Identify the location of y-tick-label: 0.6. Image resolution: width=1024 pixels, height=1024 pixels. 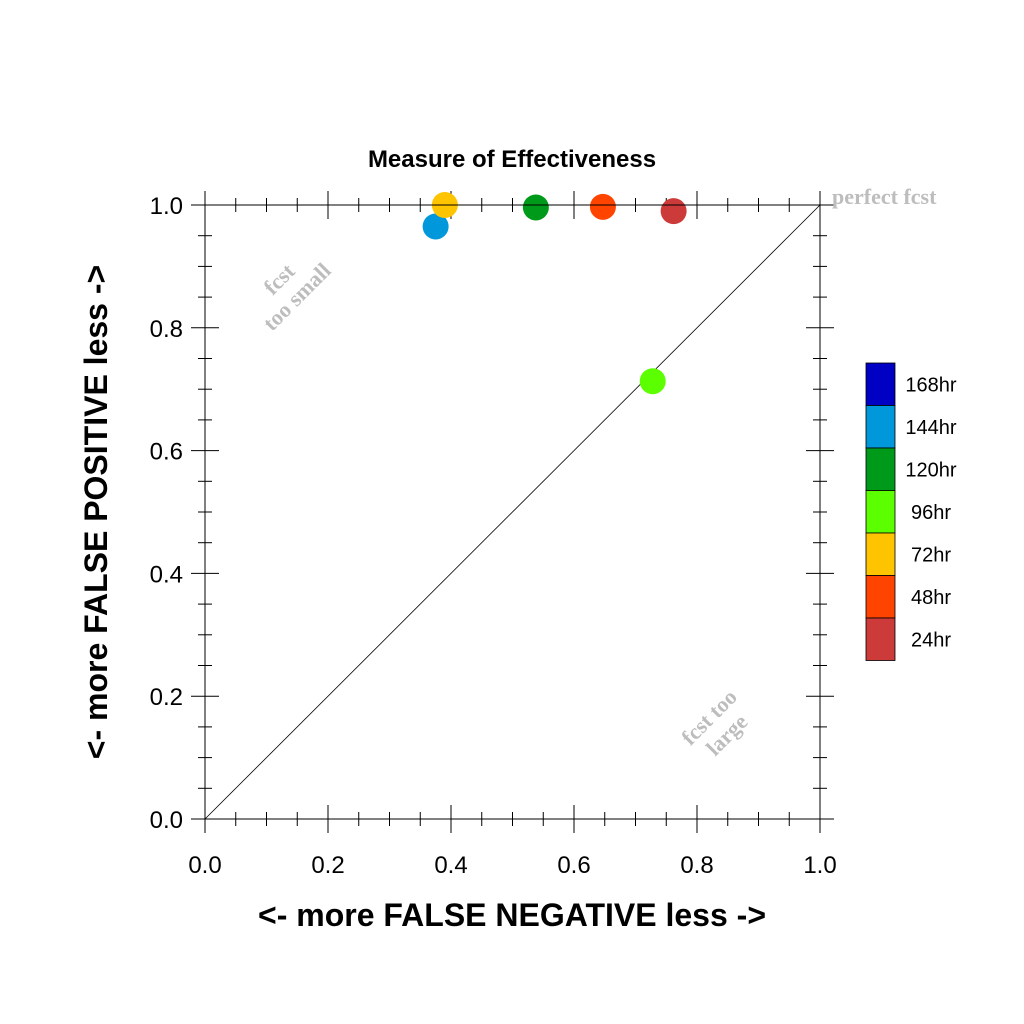
(166, 452).